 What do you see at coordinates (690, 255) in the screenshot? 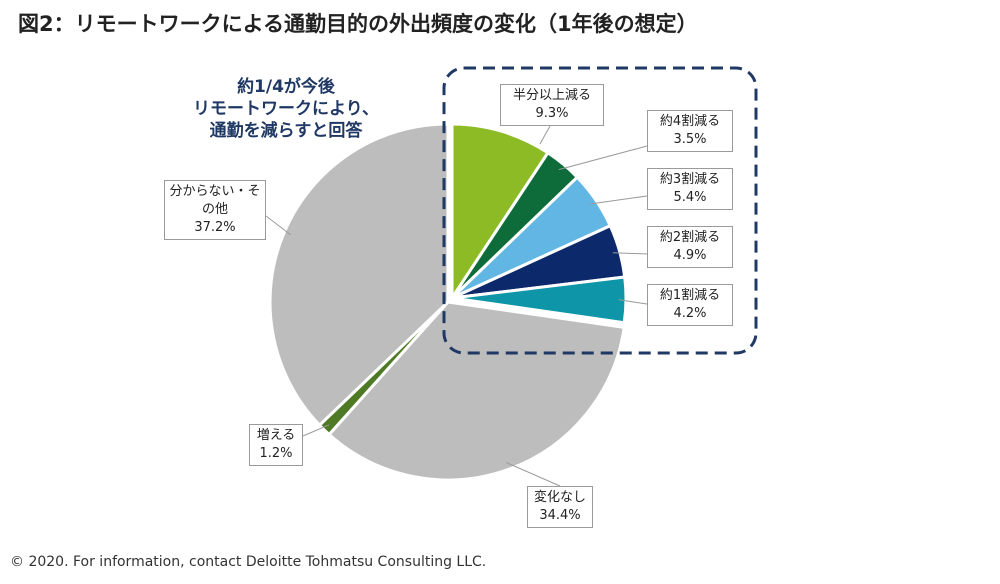
I see `slice-label-value: 4.9%` at bounding box center [690, 255].